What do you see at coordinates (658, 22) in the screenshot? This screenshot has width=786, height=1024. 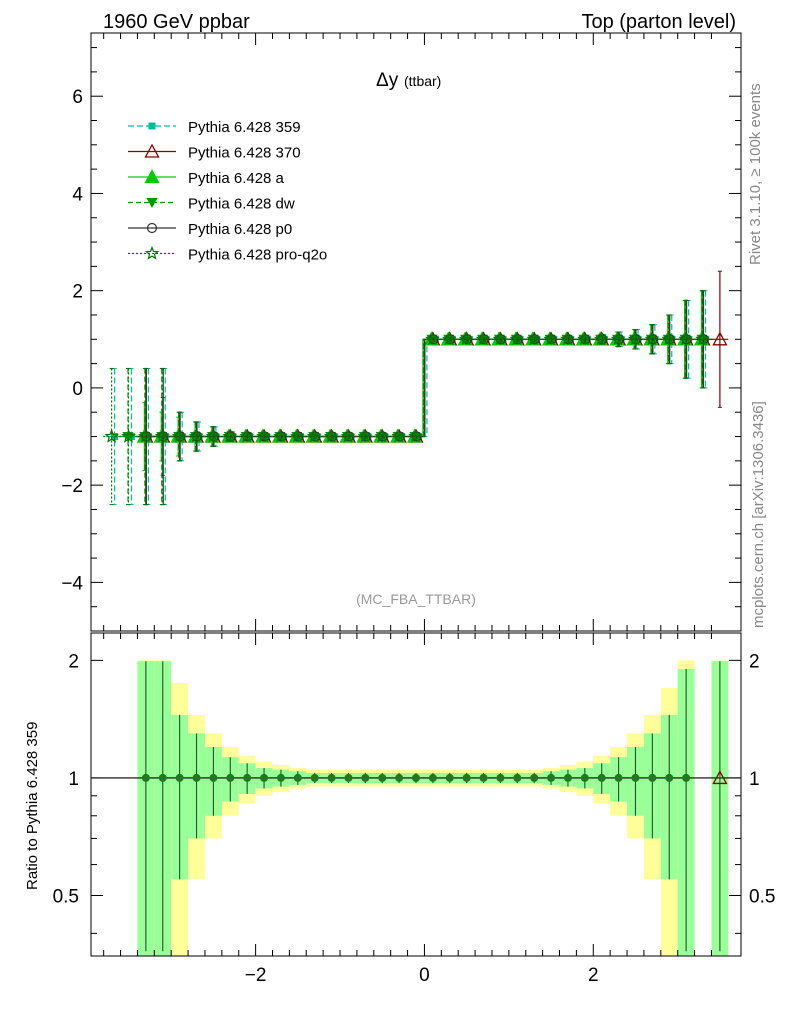 I see `header-right: Top (parton level)` at bounding box center [658, 22].